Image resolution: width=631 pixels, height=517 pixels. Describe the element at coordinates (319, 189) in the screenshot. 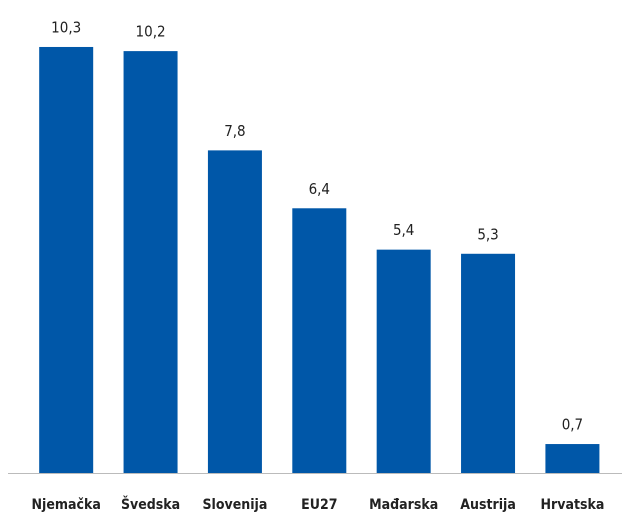

I see `value-label: 6,4` at that location.